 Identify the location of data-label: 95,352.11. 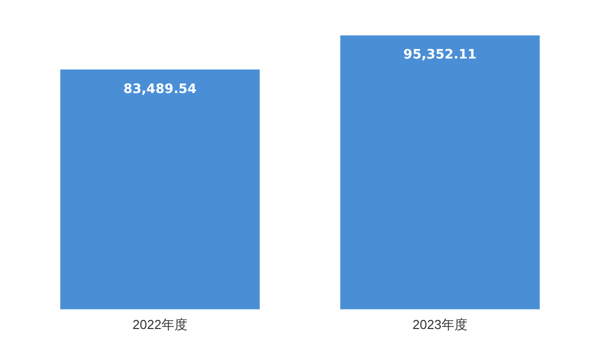
(440, 55).